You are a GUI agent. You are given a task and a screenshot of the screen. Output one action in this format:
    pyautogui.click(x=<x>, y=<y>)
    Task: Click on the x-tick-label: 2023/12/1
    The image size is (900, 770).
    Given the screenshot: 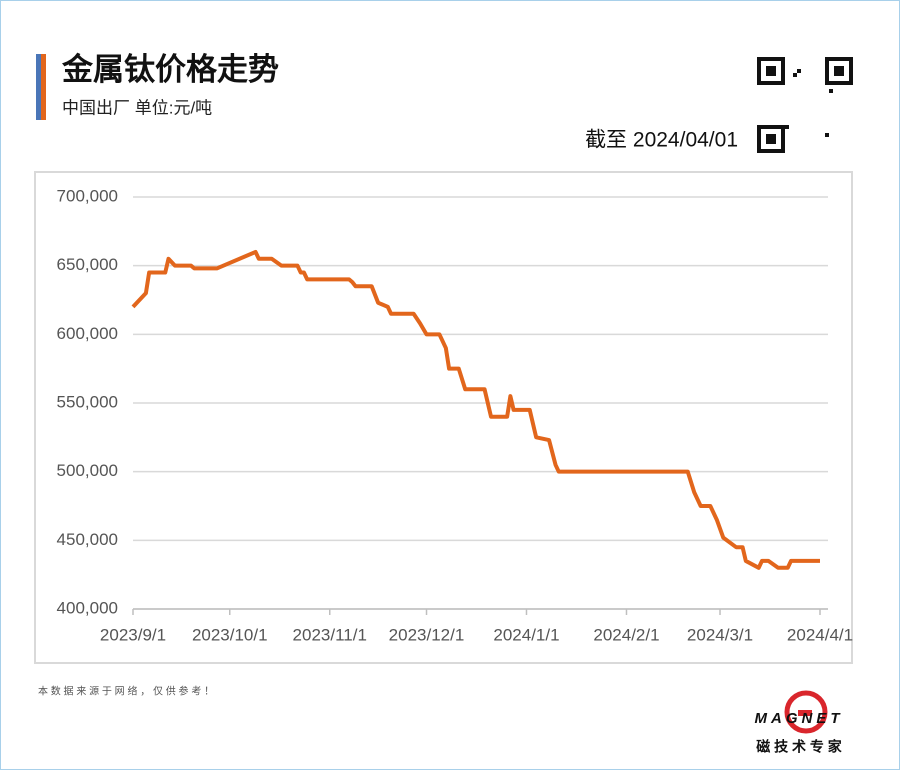 What is the action you would take?
    pyautogui.click(x=427, y=634)
    